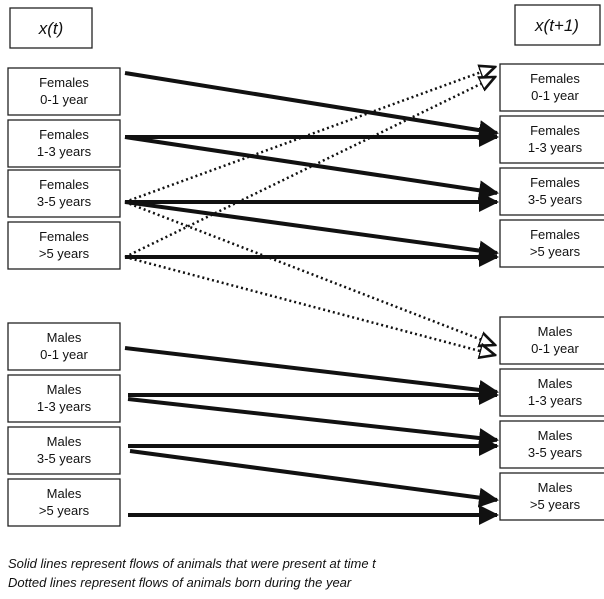 This screenshot has height=599, width=604. I want to click on header-right: x(t+1), so click(556, 25).